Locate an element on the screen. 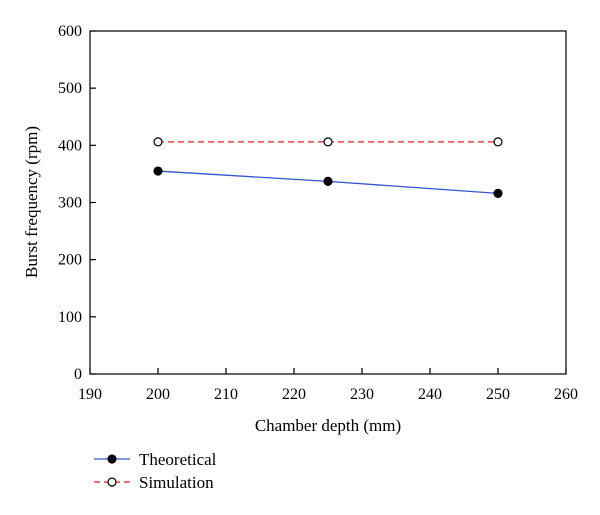 This screenshot has width=600, height=515. y-tick-label: 0 is located at coordinates (78, 374).